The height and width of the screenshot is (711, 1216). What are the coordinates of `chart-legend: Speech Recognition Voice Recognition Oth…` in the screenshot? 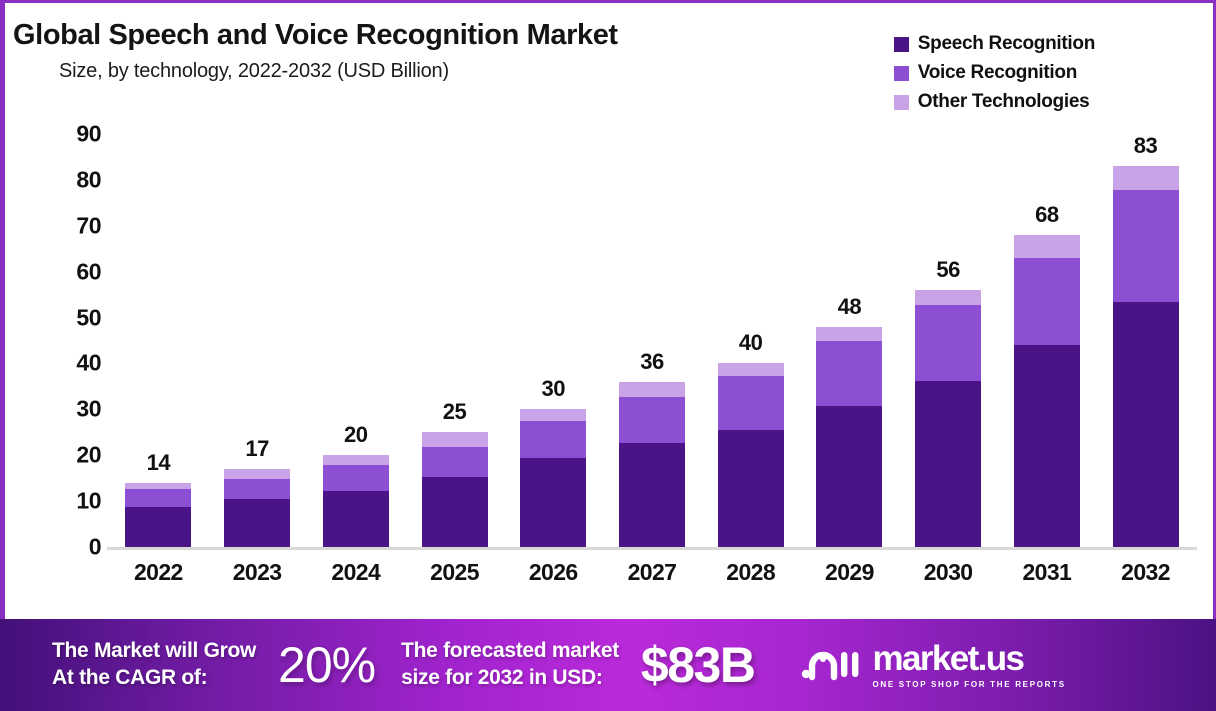 It's located at (994, 76).